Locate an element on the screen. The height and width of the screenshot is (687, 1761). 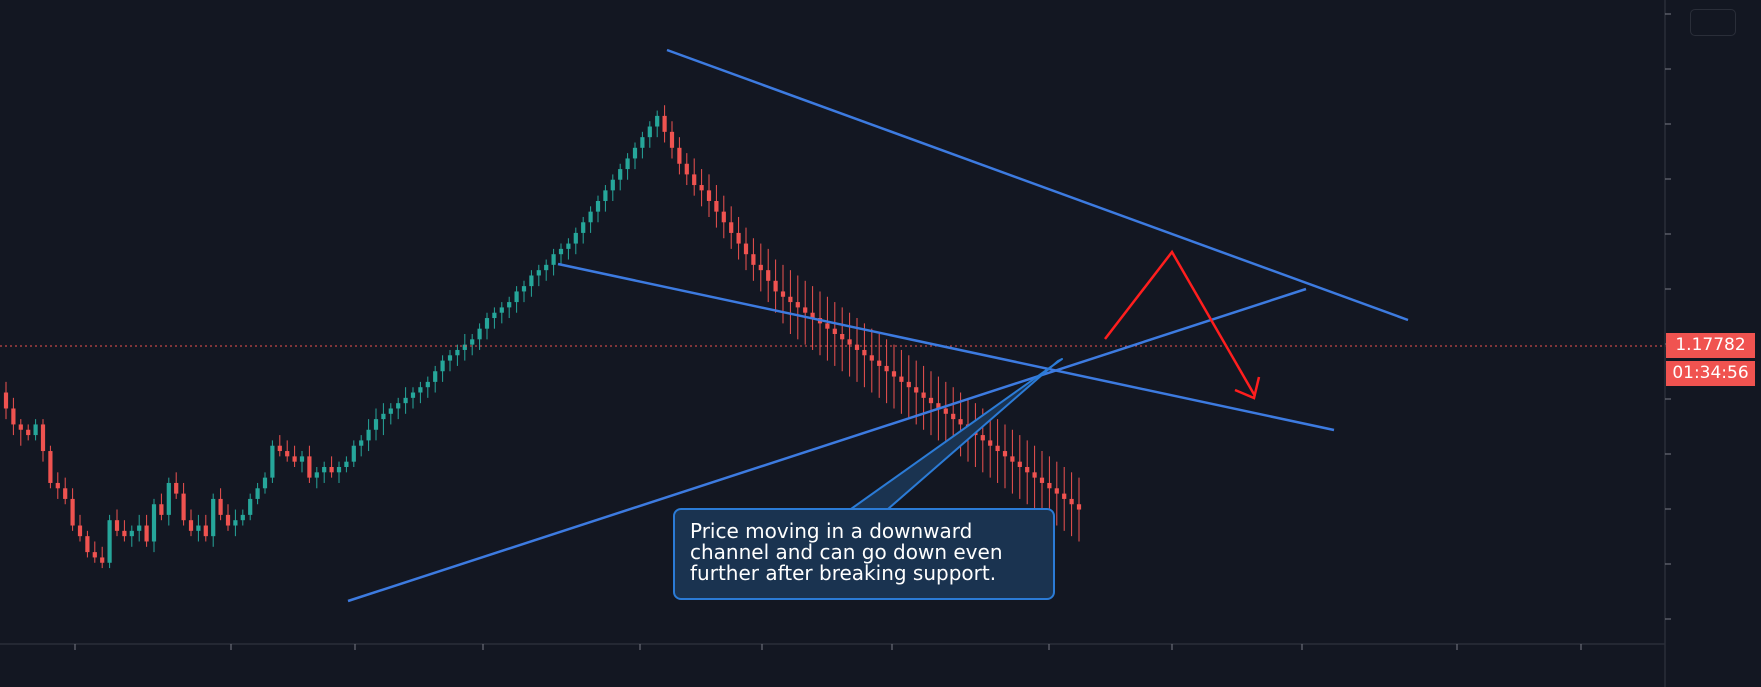
projection-arrow-head is located at coordinates (1247, 388).